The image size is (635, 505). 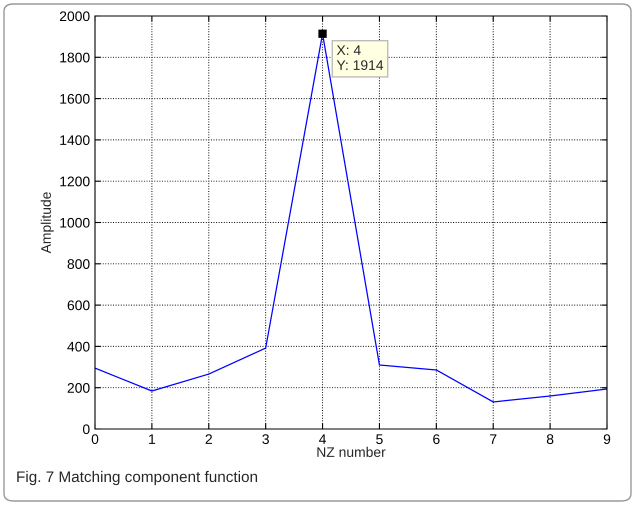 What do you see at coordinates (436, 439) in the screenshot?
I see `x-tick-label: 6` at bounding box center [436, 439].